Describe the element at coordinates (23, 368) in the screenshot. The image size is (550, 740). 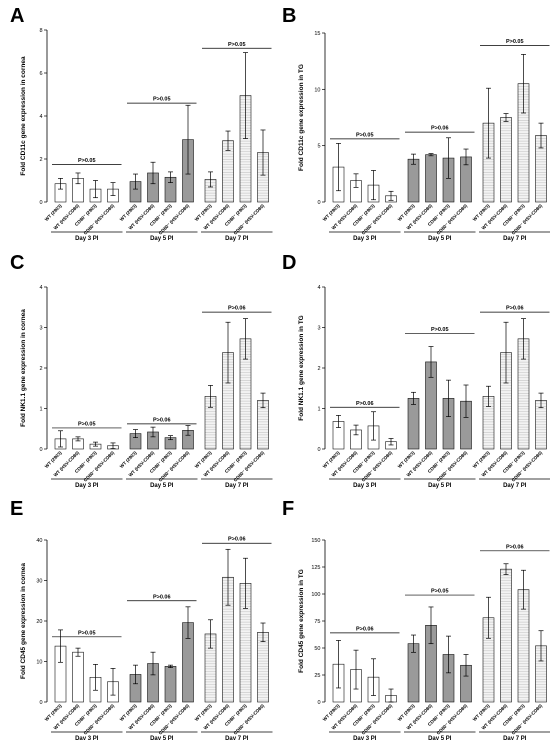
I see `y-axis-label: Fold NK1.1 gene expression in cornea` at that location.